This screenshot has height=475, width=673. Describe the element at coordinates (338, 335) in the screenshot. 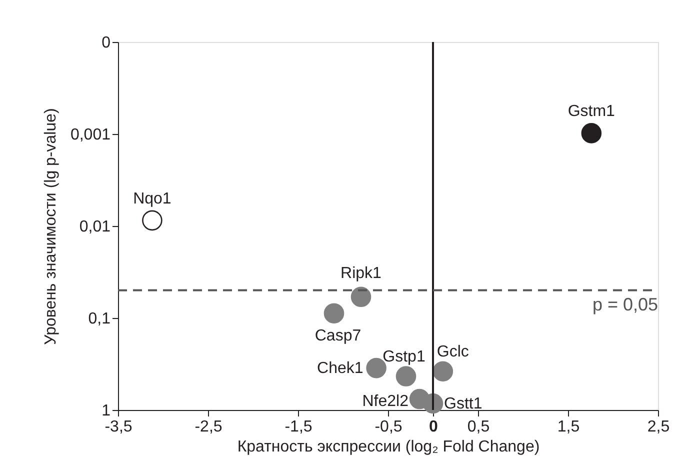

I see `annotation: Casp7` at that location.